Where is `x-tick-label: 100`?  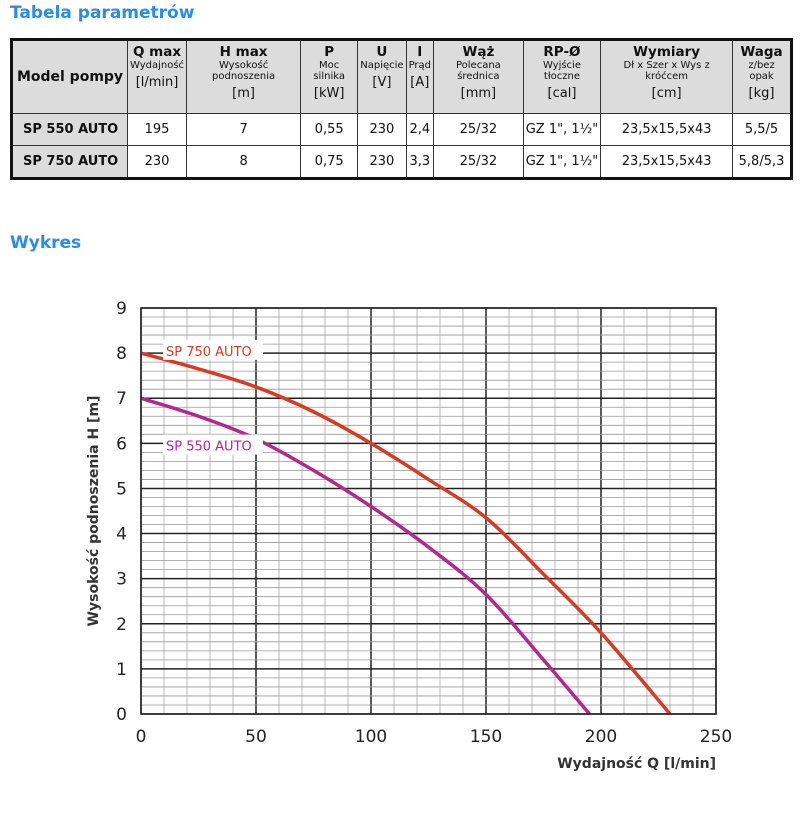 x-tick-label: 100 is located at coordinates (371, 737).